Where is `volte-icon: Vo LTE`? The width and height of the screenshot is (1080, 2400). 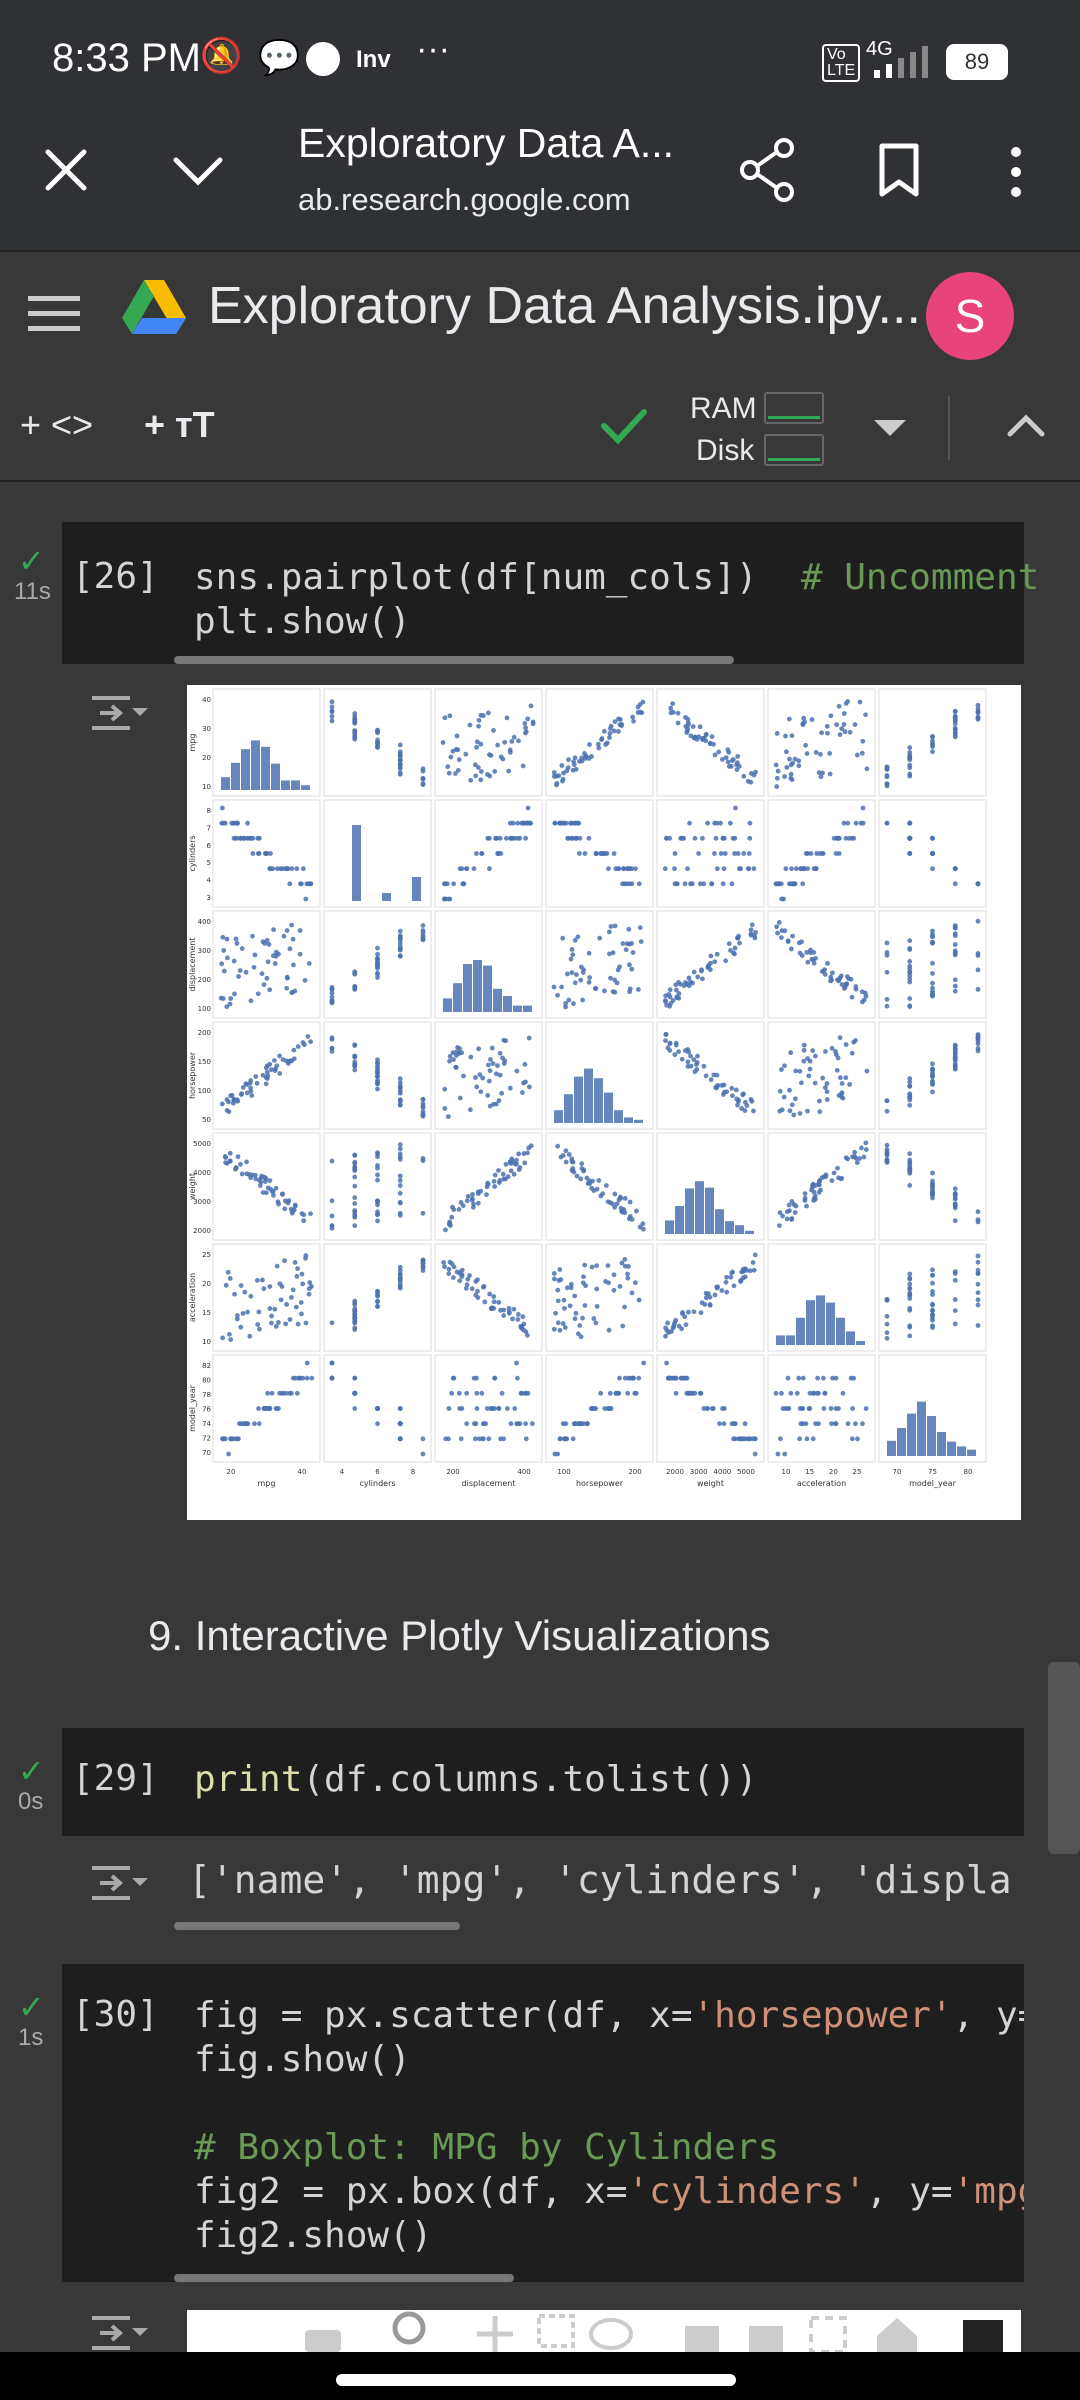
volte-icon: Vo LTE is located at coordinates (841, 63).